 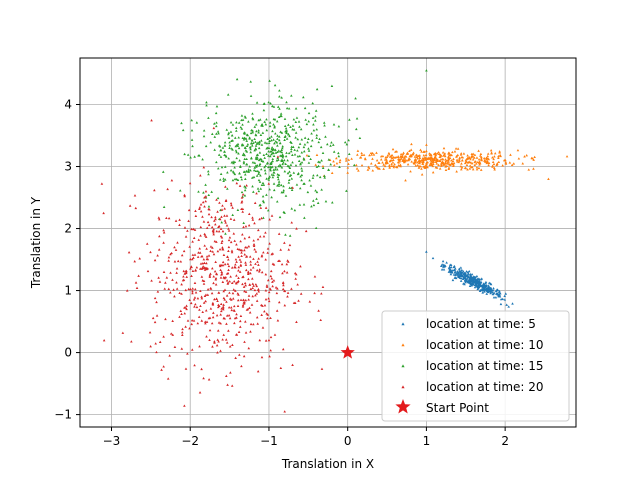 What do you see at coordinates (403, 406) in the screenshot?
I see `legend-marker-start-point` at bounding box center [403, 406].